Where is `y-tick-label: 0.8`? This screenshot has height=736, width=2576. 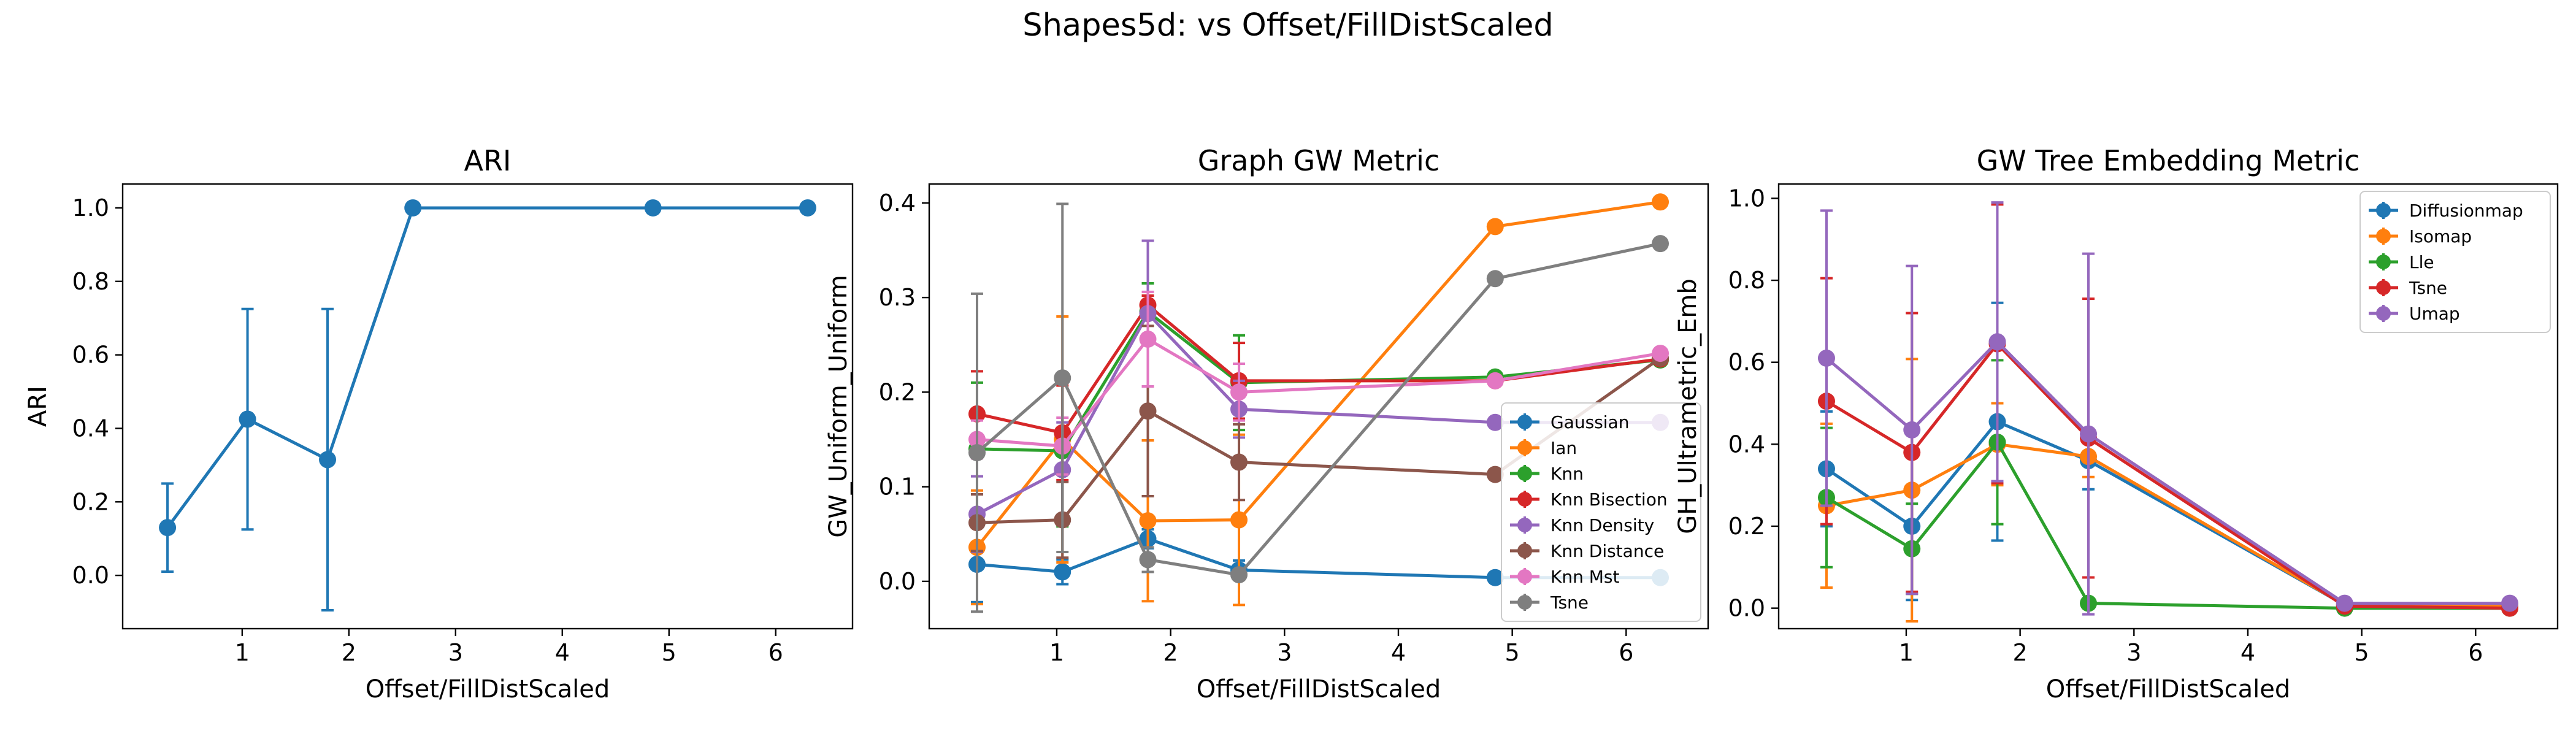 y-tick-label: 0.8 is located at coordinates (1746, 280).